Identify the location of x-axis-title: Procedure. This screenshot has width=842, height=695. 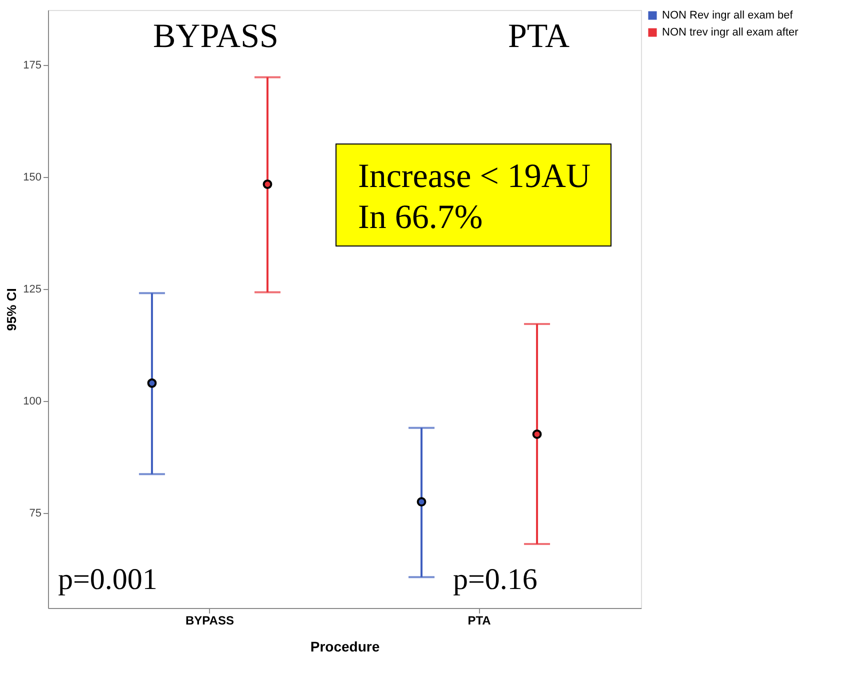
(345, 646).